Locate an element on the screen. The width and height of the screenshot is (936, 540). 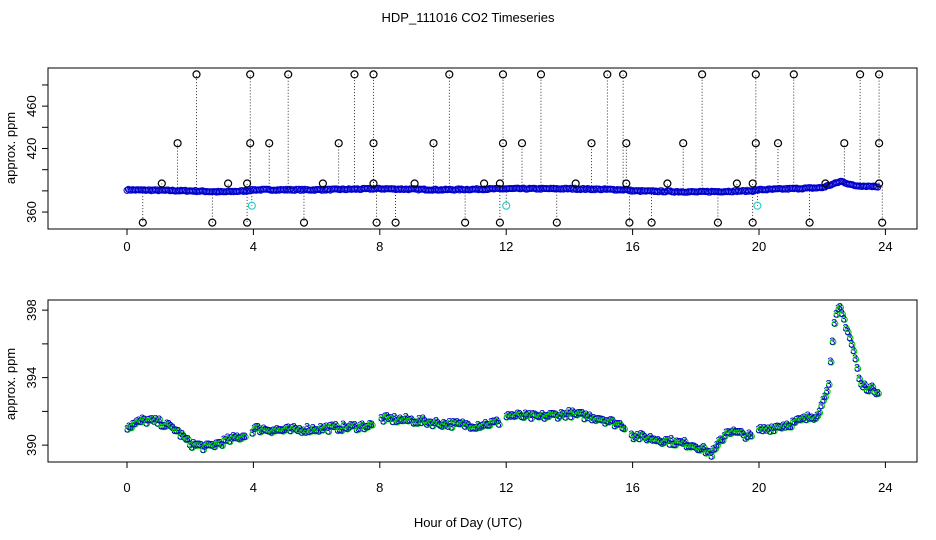
top-ylabel: approx. ppm is located at coordinates (10, 148).